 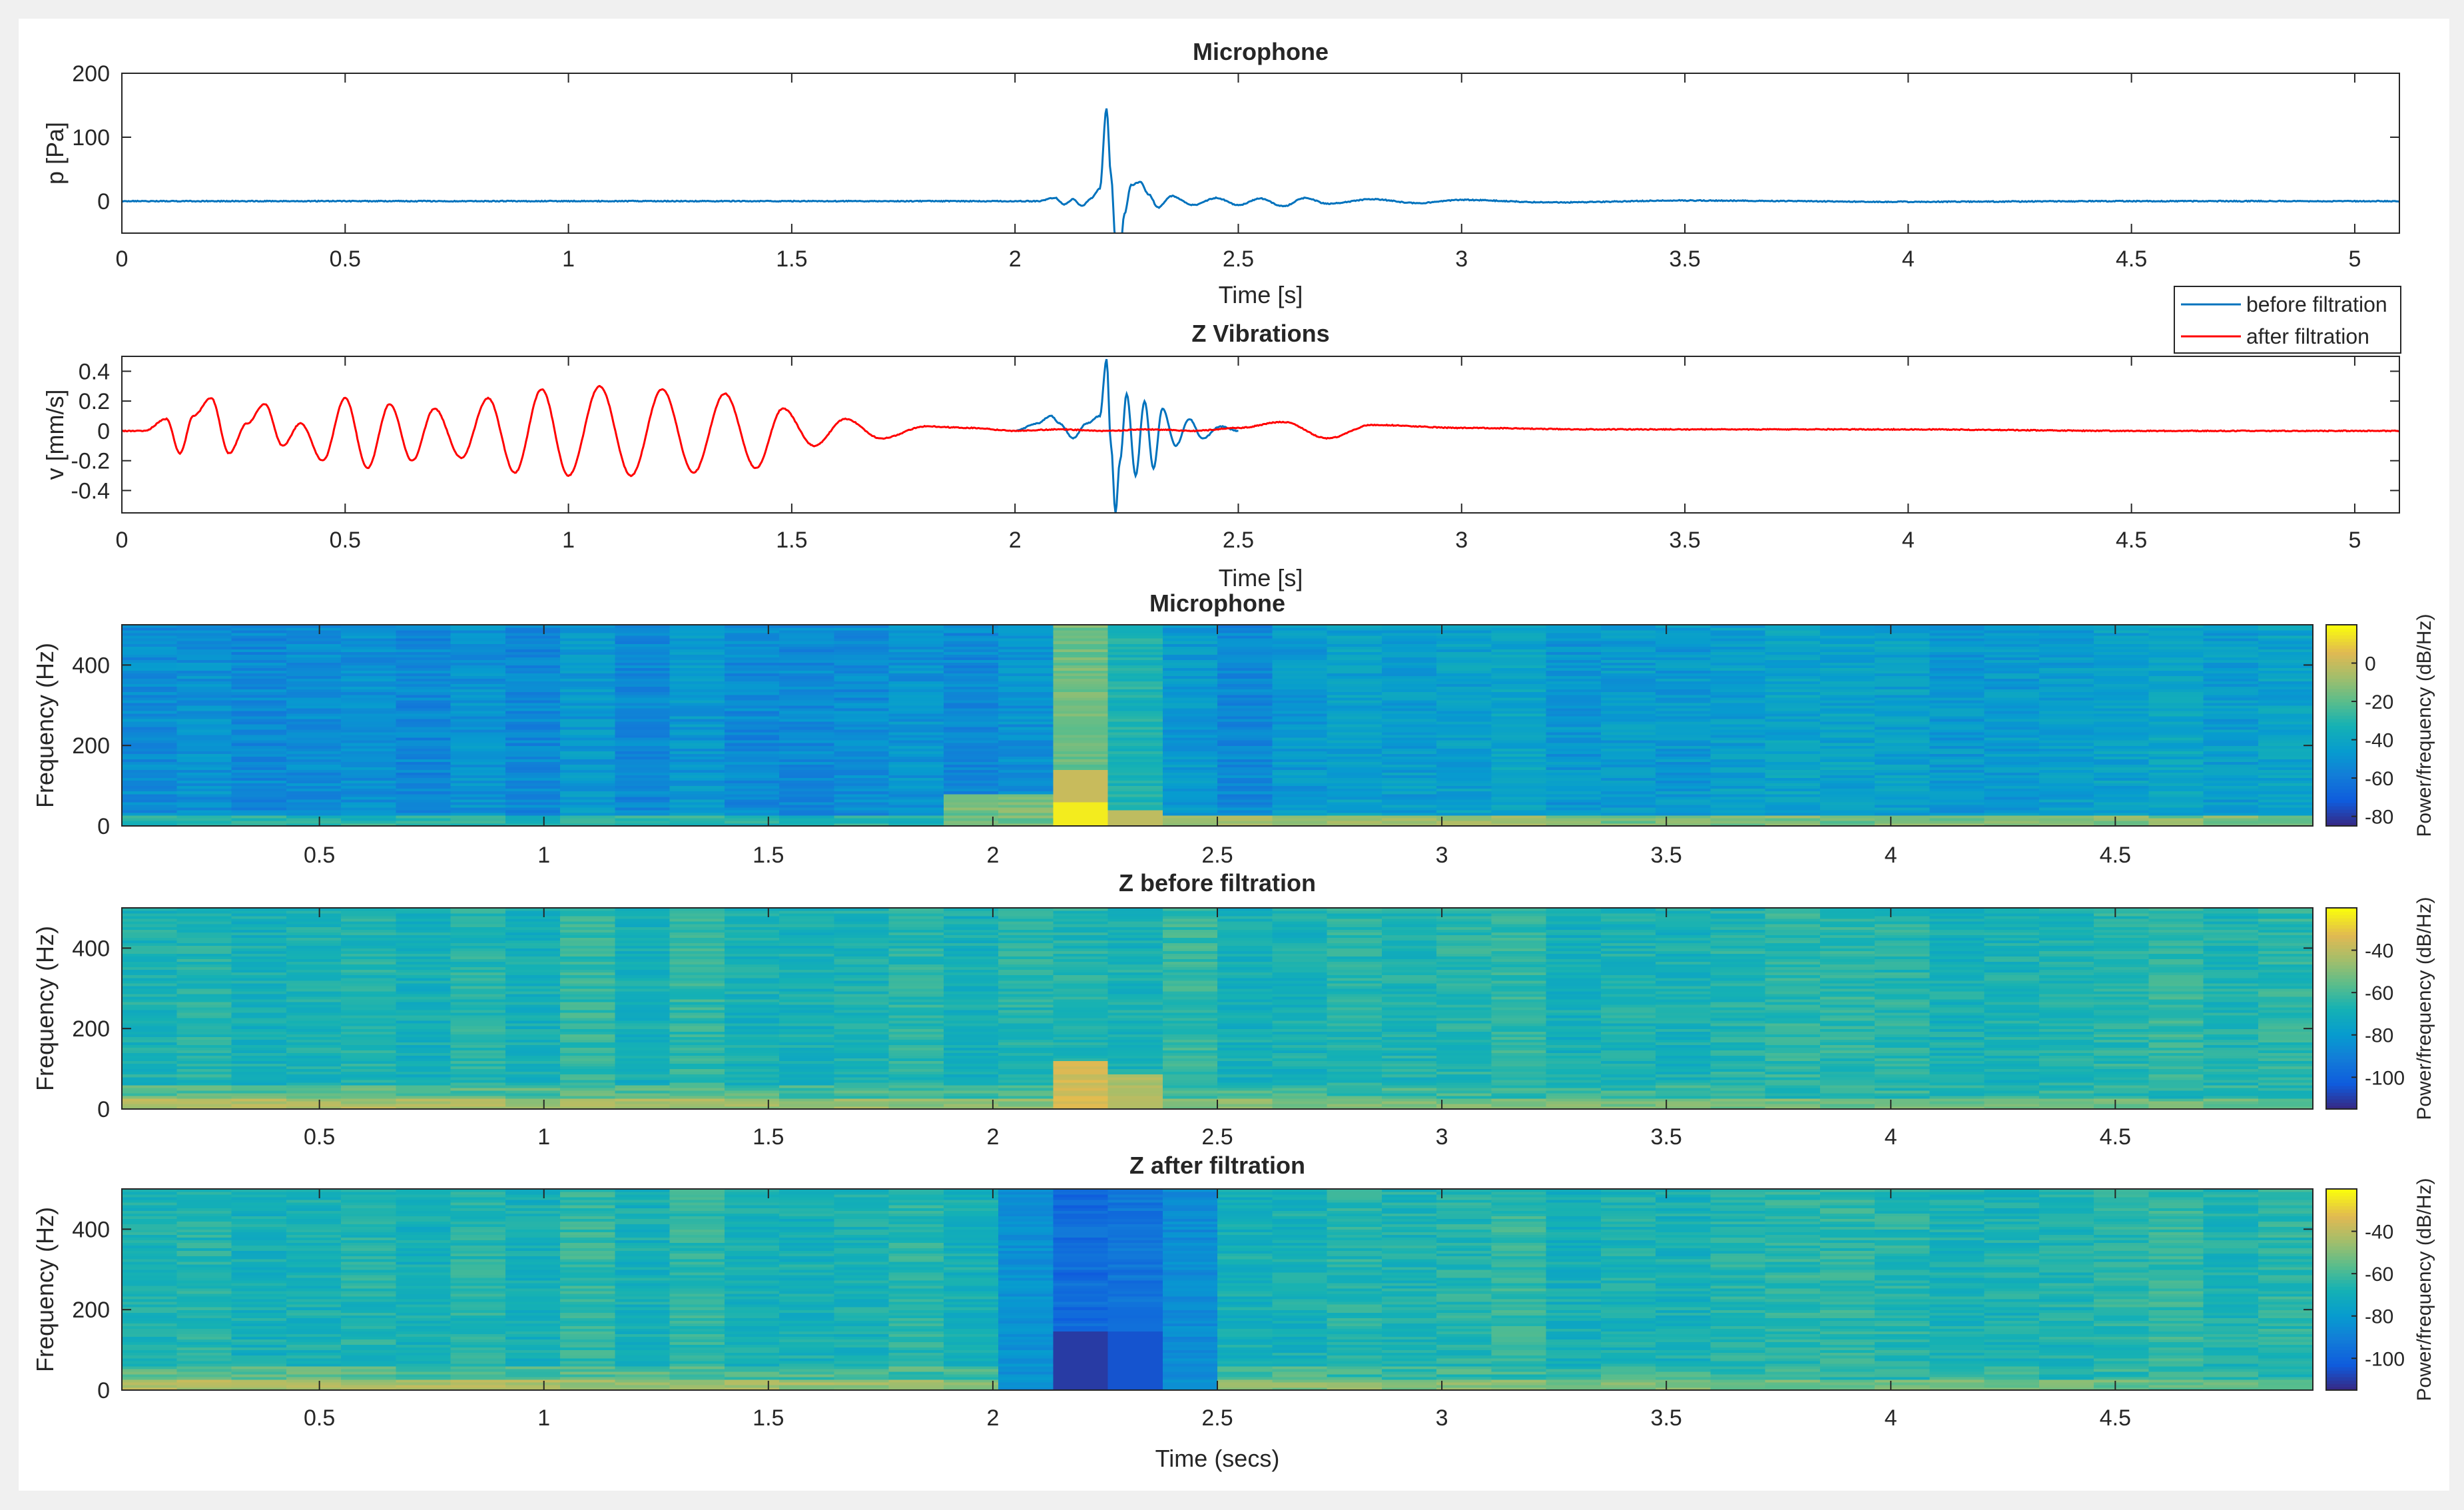 I want to click on plot-title: Z Vibrations, so click(x=1260, y=333).